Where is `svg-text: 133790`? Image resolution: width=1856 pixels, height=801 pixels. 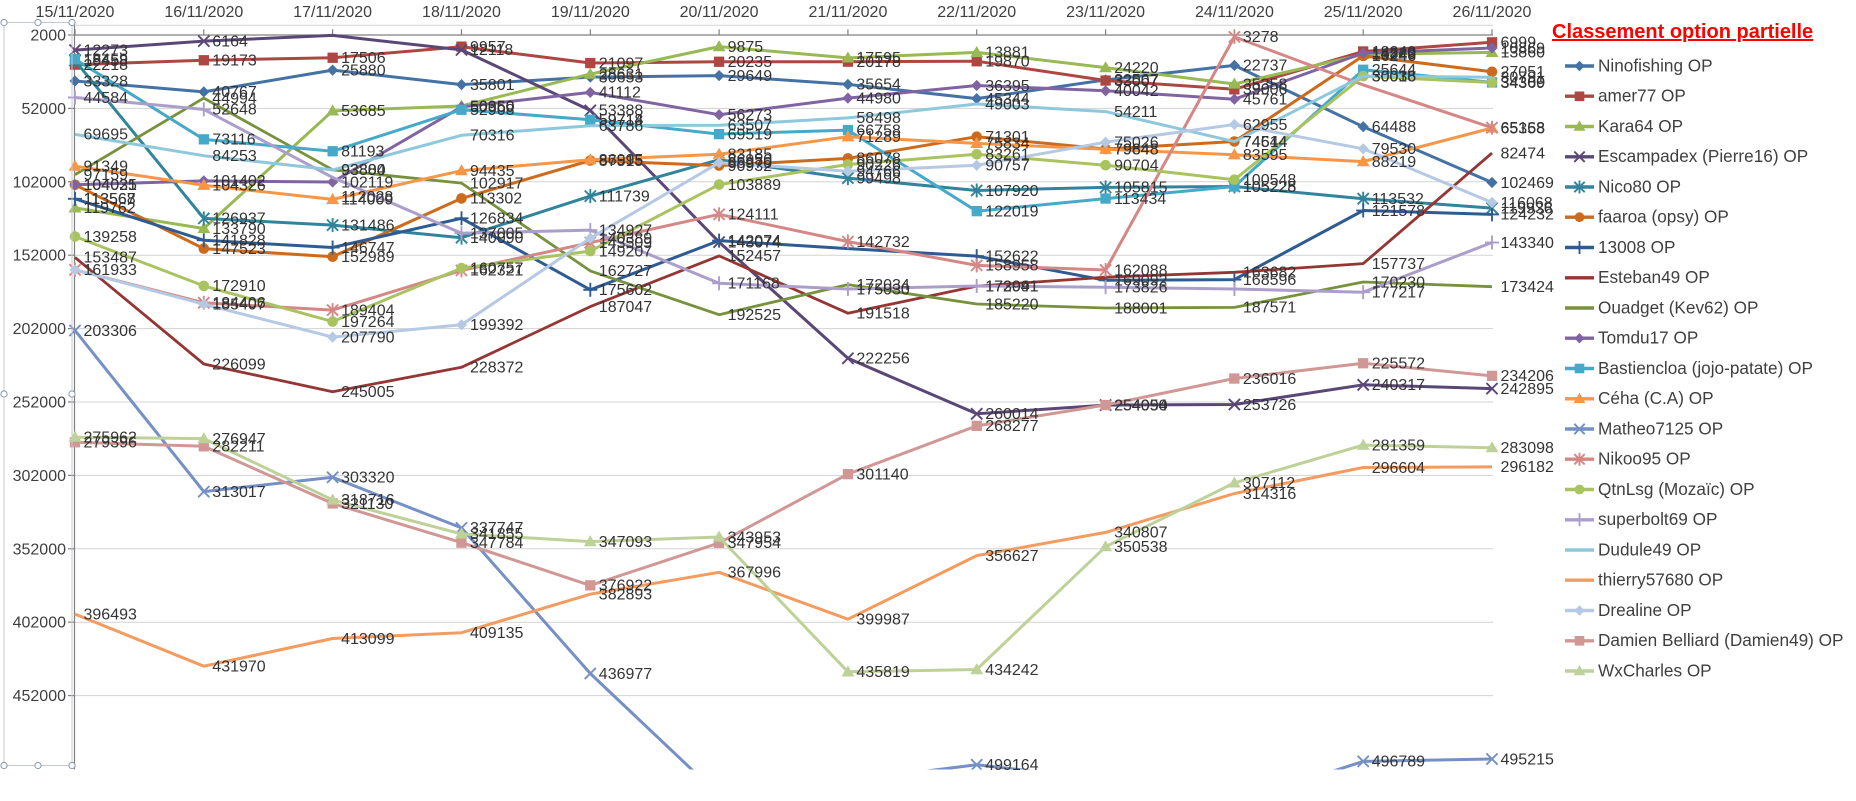
svg-text: 133790 is located at coordinates (238, 229).